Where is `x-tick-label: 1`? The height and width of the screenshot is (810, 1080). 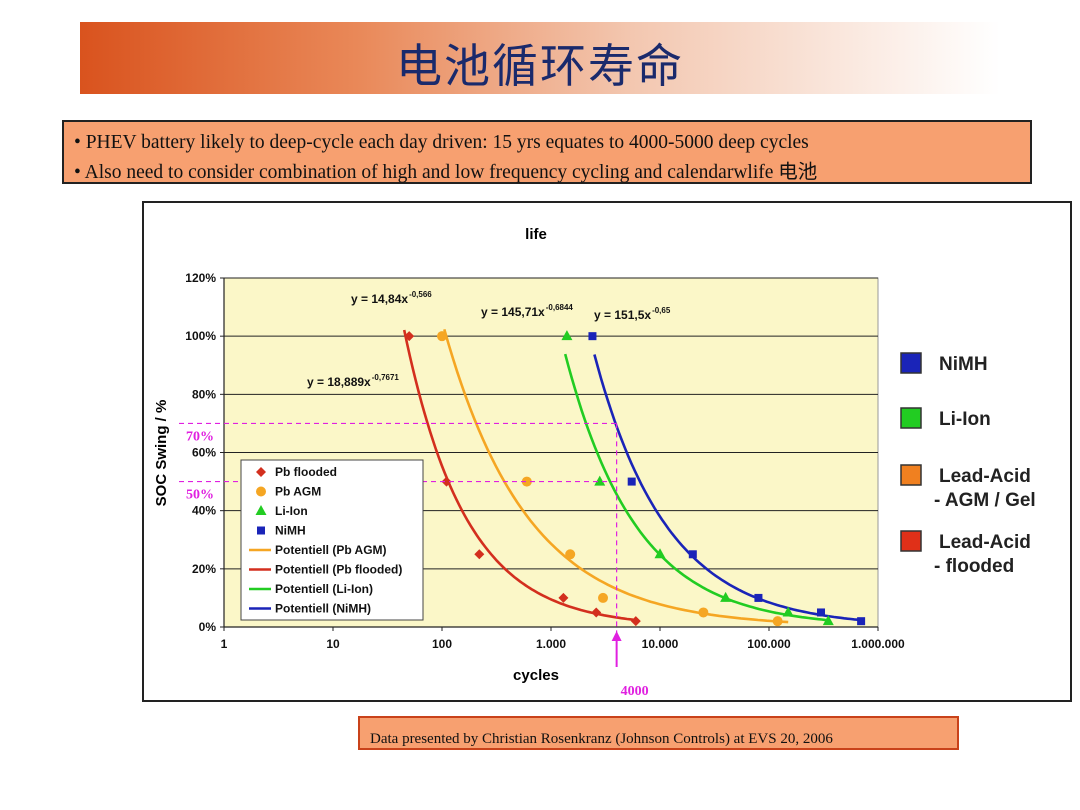 x-tick-label: 1 is located at coordinates (224, 644).